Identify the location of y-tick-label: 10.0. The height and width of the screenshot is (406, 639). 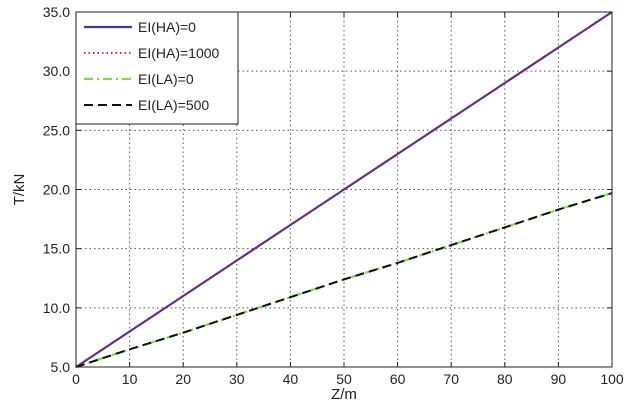
(56, 308).